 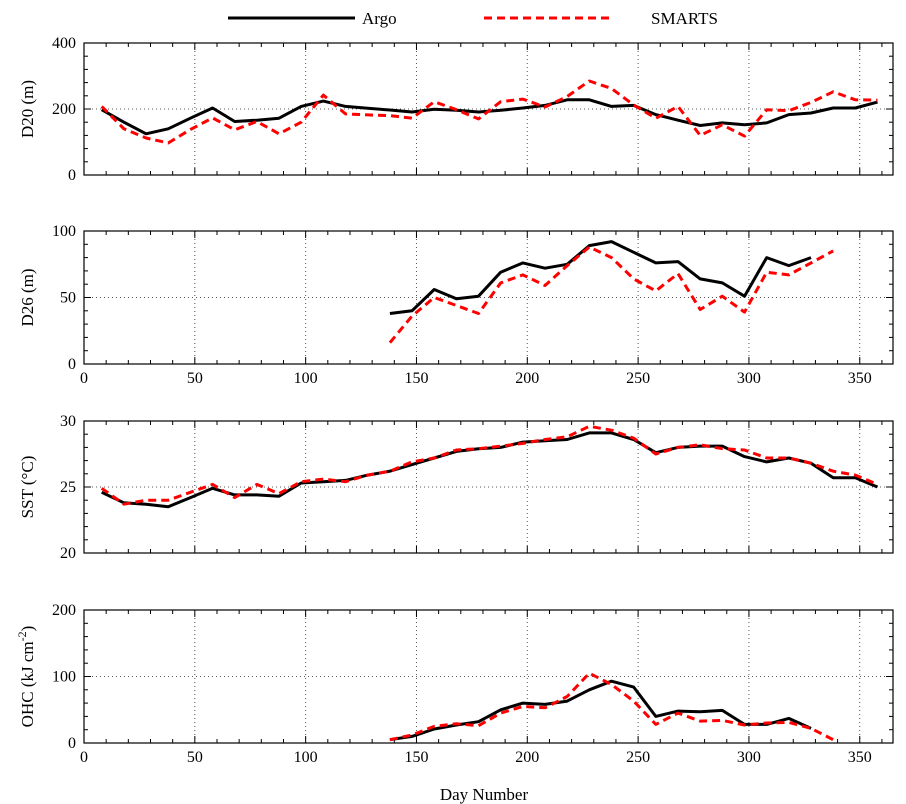 I want to click on y-tick-label: 20, so click(x=68, y=553).